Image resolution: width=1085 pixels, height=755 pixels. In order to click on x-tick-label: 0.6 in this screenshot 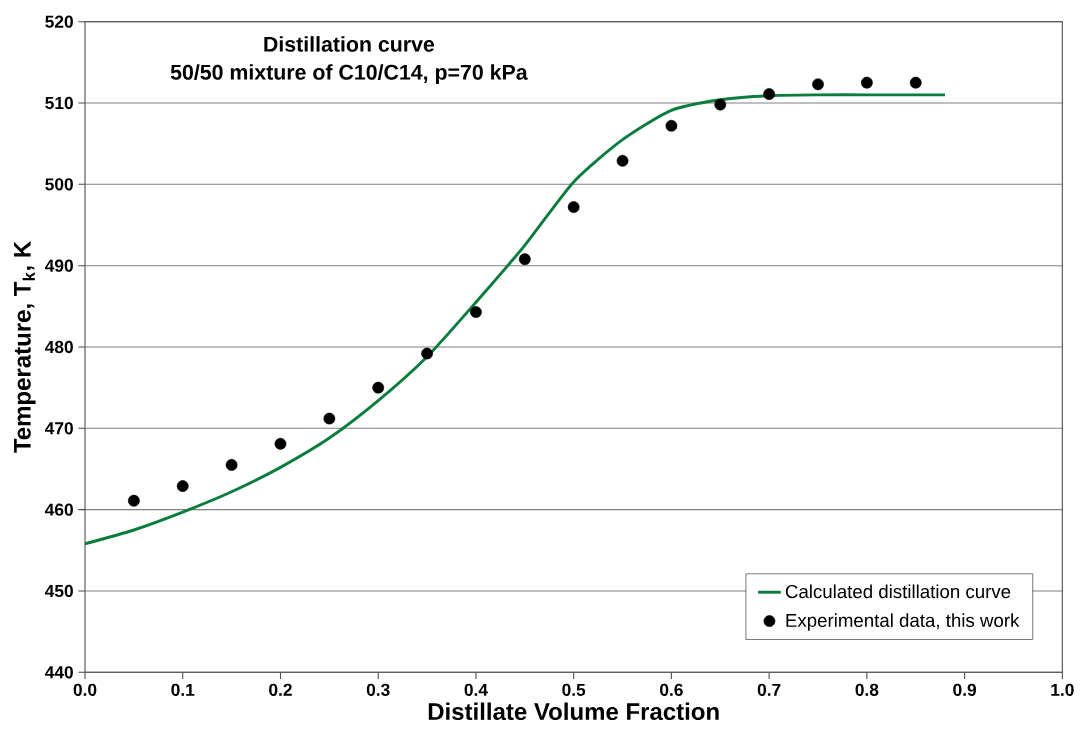, I will do `click(671, 689)`.